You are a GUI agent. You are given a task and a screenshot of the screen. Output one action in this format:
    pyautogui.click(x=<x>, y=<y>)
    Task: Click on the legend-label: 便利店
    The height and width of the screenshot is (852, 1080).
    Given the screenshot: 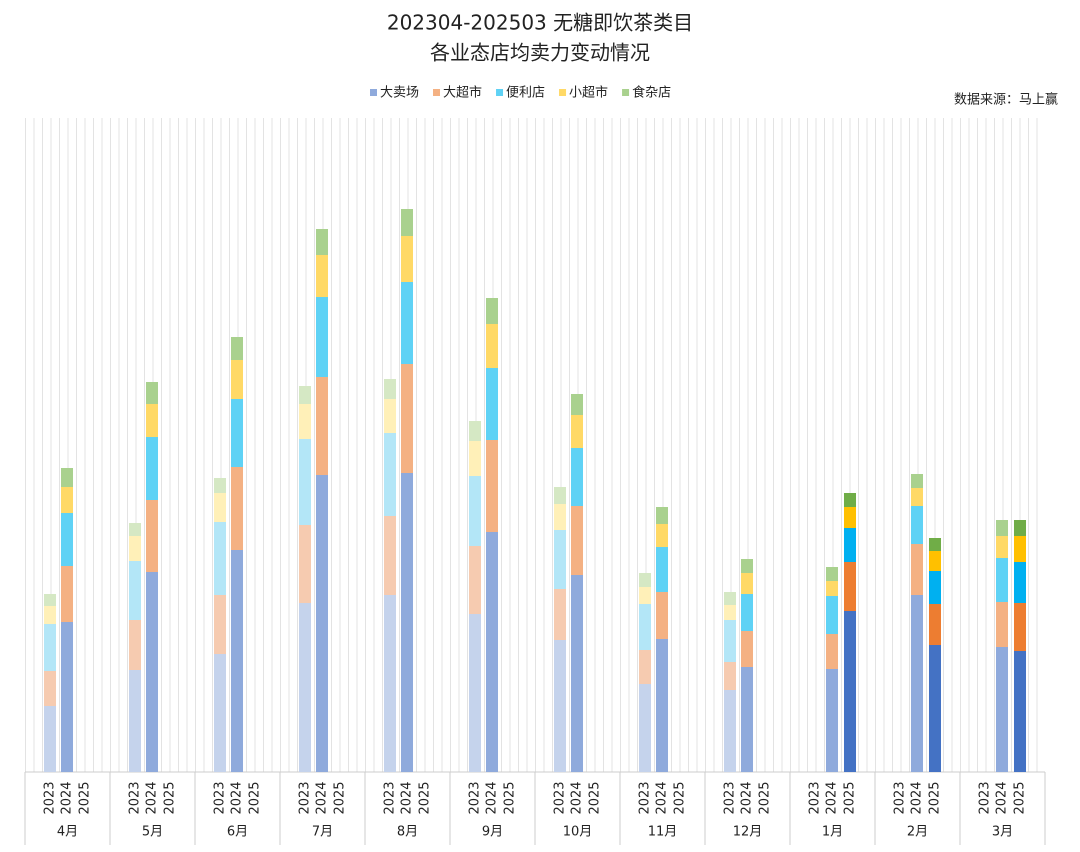 What is the action you would take?
    pyautogui.click(x=525, y=93)
    